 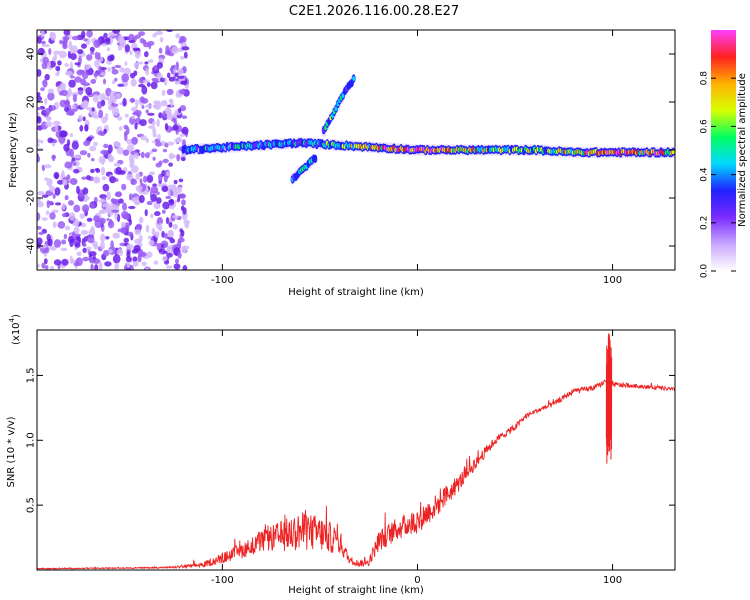 I want to click on colorbar-tick-label: 0.4, so click(x=705, y=174).